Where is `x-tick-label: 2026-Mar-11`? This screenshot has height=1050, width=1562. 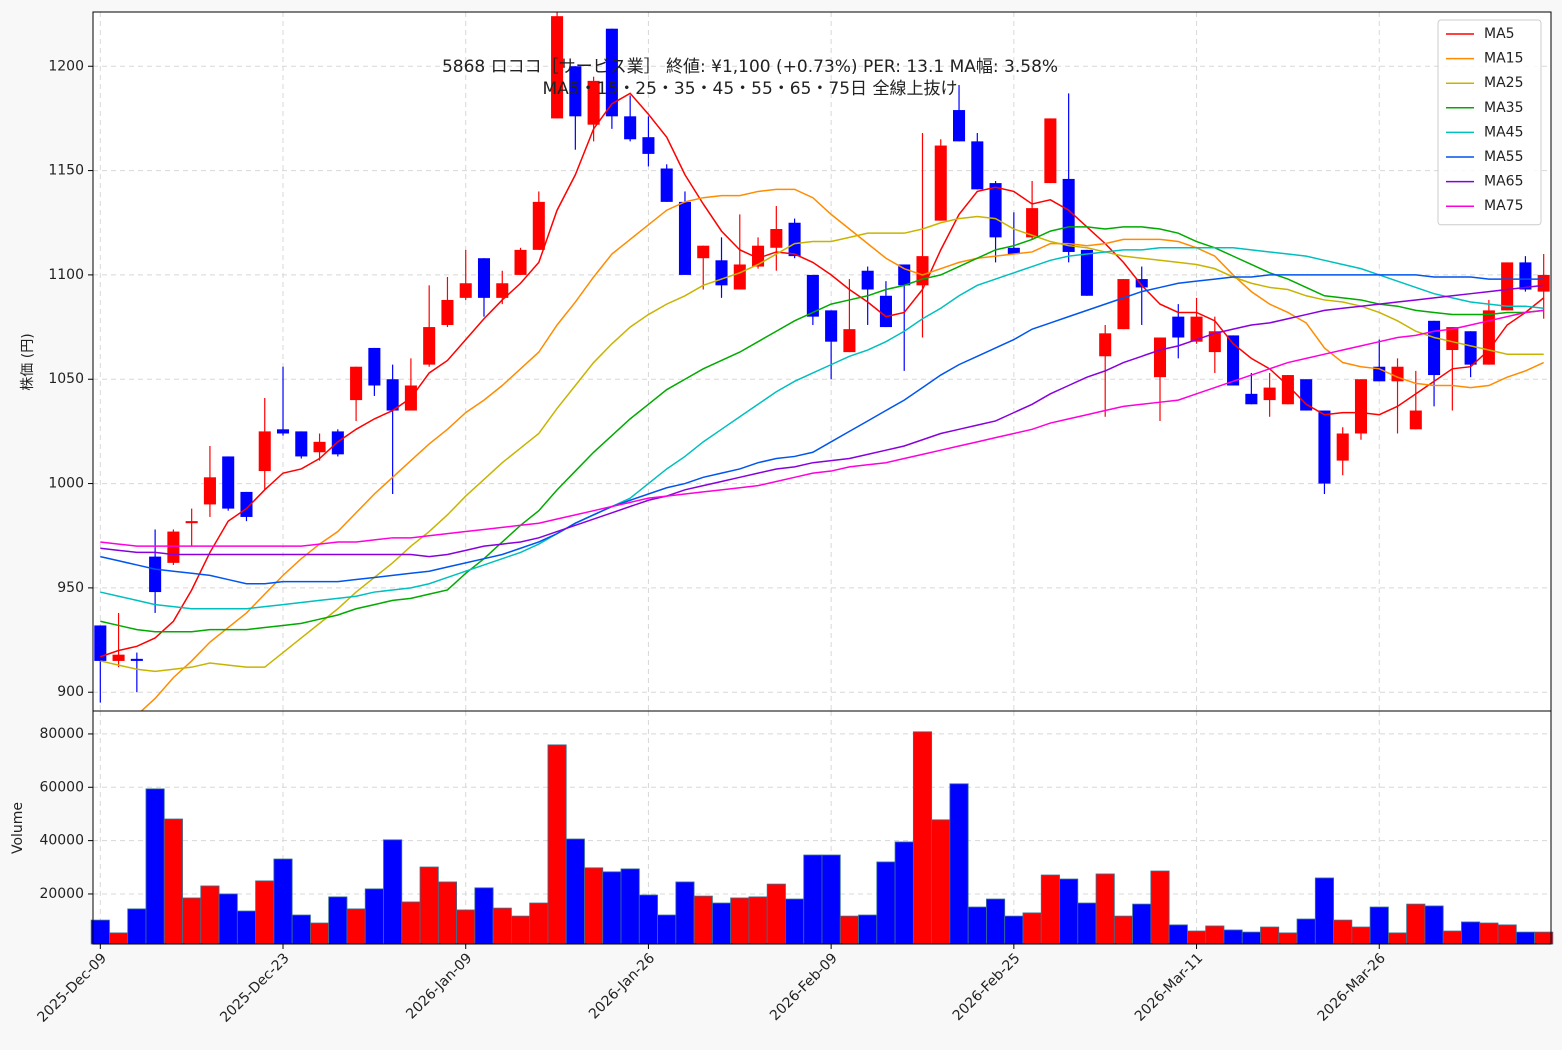
x-tick-label: 2026-Mar-11 is located at coordinates (1169, 987).